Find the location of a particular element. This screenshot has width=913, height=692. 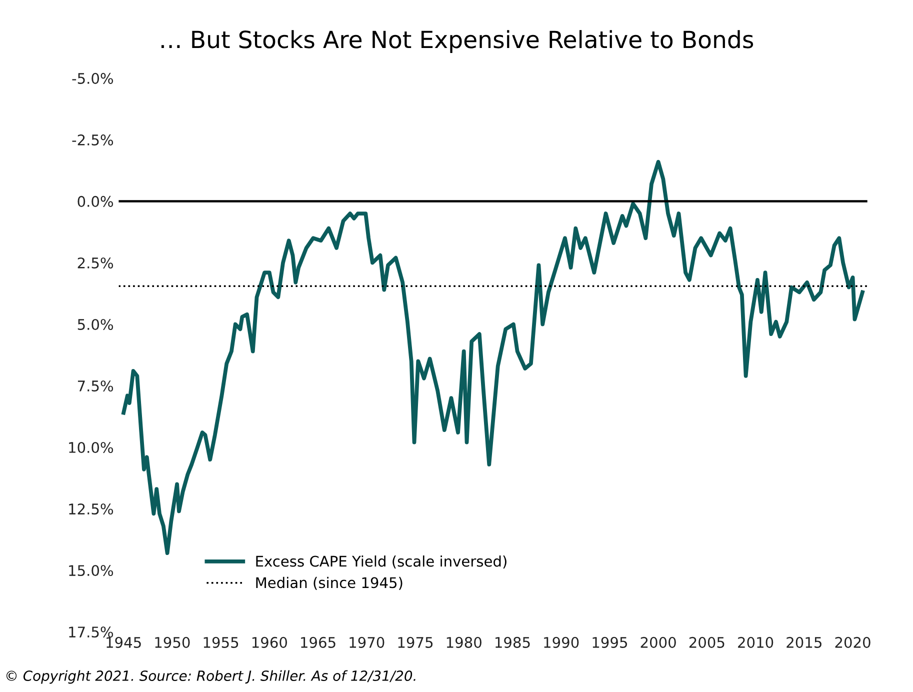

x-tick-label: 1975 is located at coordinates (415, 642).